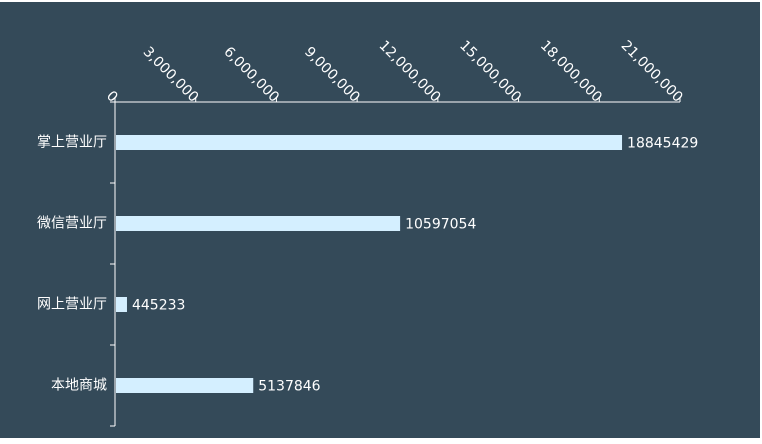 The width and height of the screenshot is (762, 444). Describe the element at coordinates (397, 99) in the screenshot. I see `value-axis-ticks` at that location.